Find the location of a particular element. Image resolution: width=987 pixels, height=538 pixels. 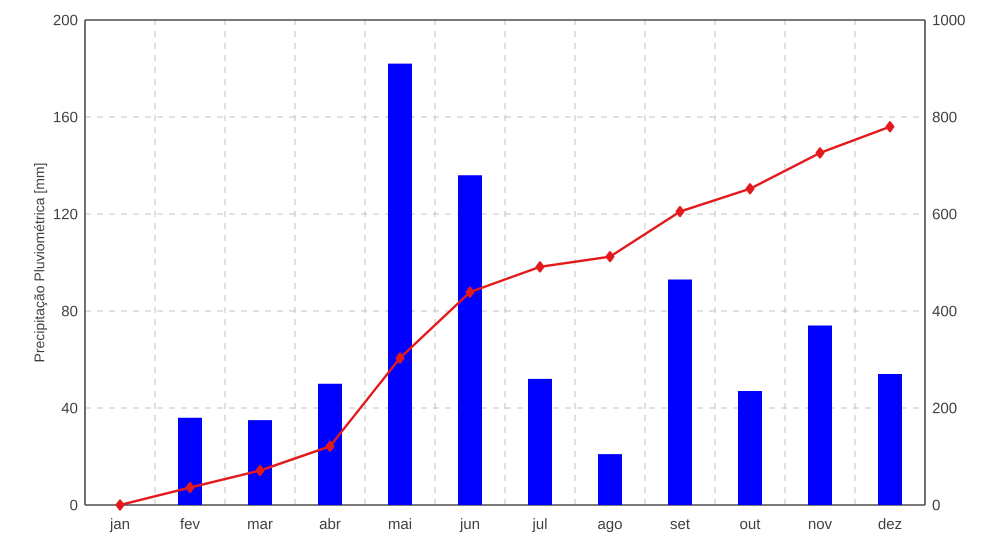

x-tick-label: out is located at coordinates (750, 524).